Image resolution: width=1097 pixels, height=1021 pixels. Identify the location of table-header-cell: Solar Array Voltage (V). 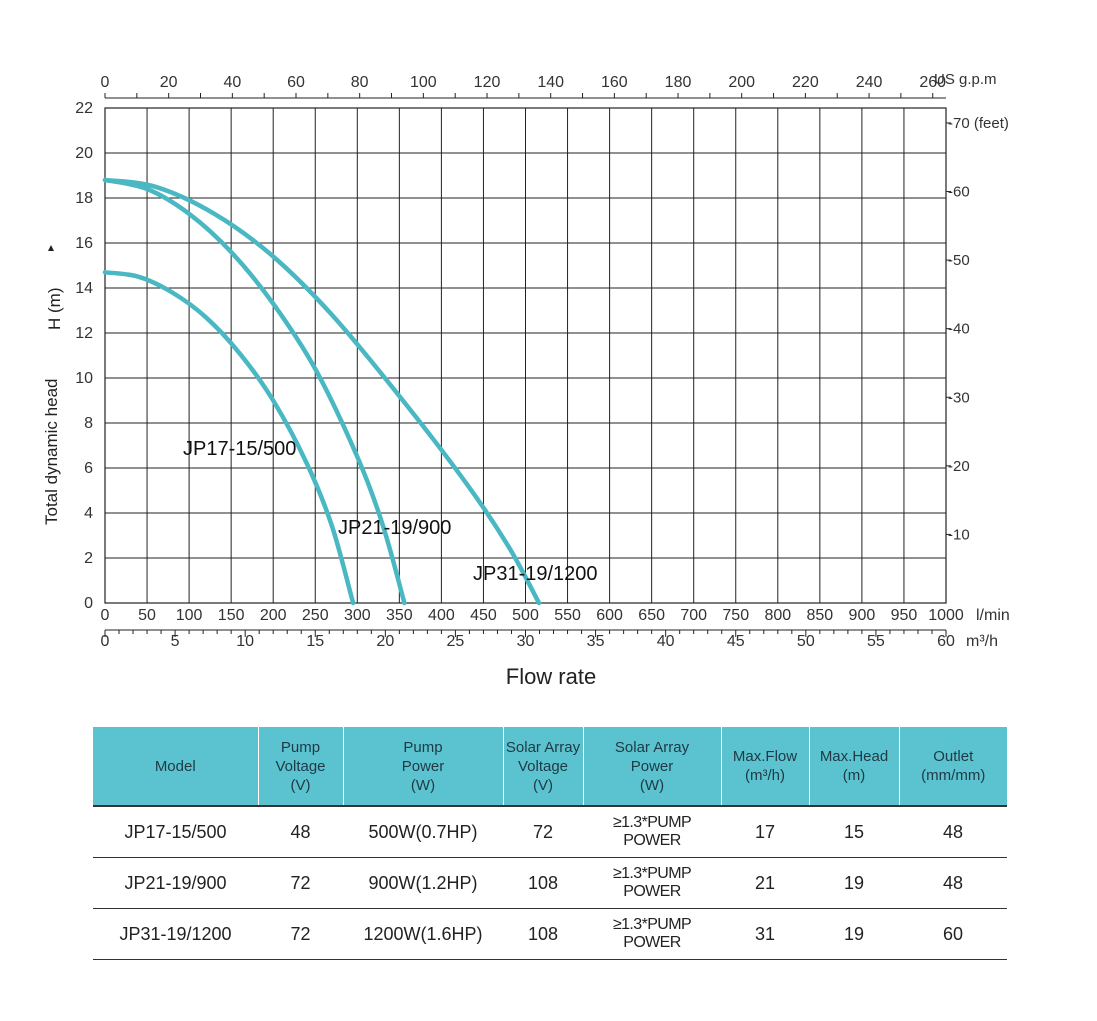
(542, 767).